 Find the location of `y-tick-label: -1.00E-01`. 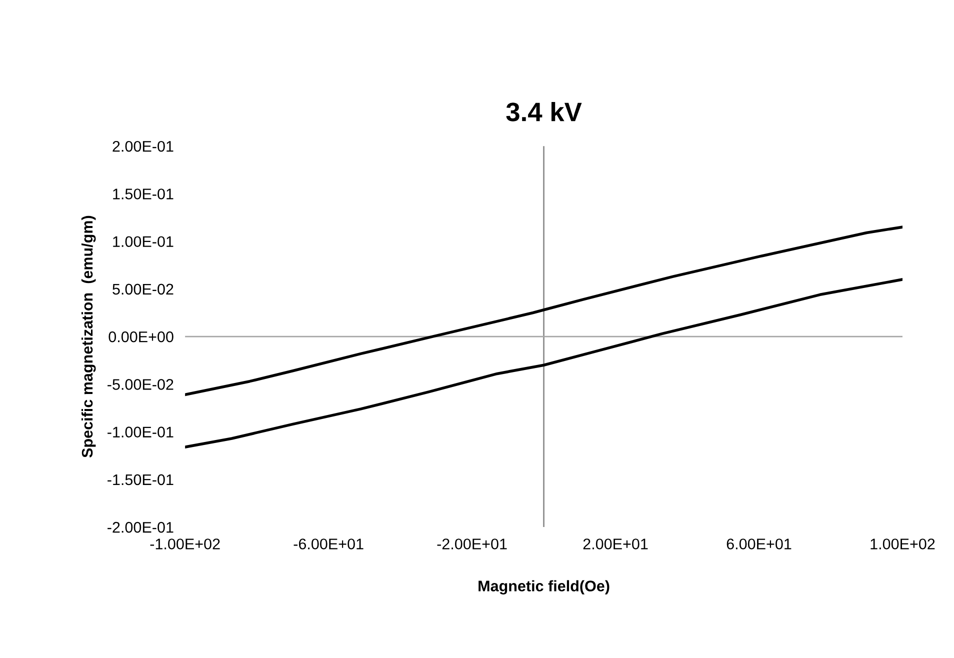

y-tick-label: -1.00E-01 is located at coordinates (141, 432).